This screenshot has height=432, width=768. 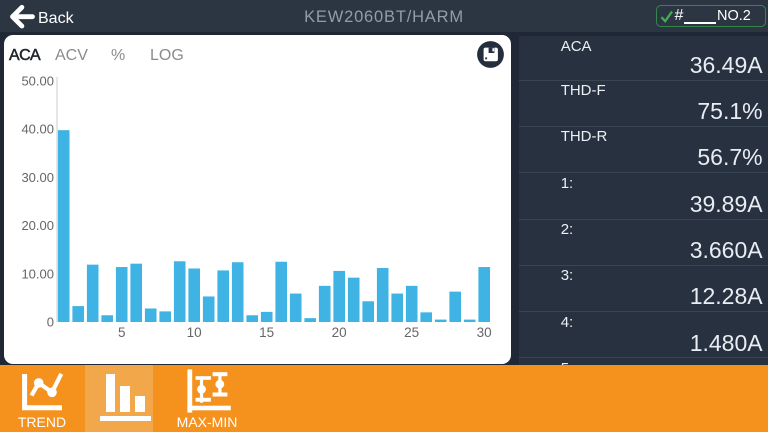 What do you see at coordinates (37, 177) in the screenshot?
I see `svg-text: 30.00` at bounding box center [37, 177].